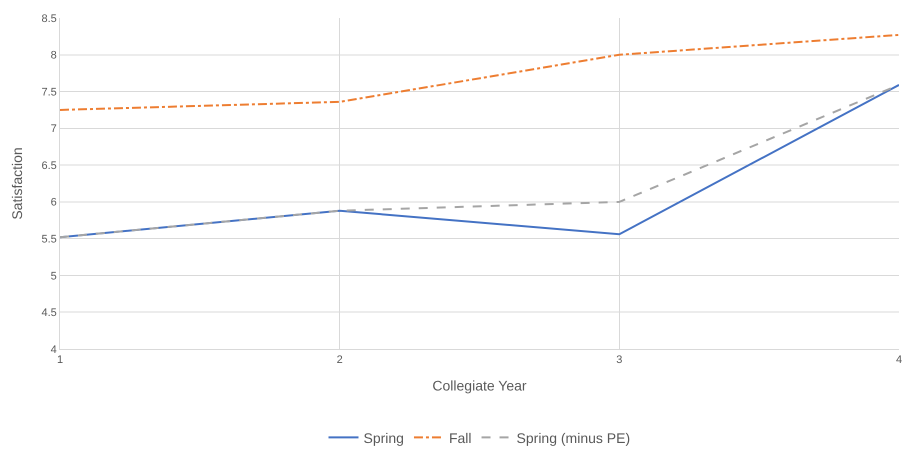 Image resolution: width=919 pixels, height=466 pixels. I want to click on y-tick-label: 5, so click(53, 276).